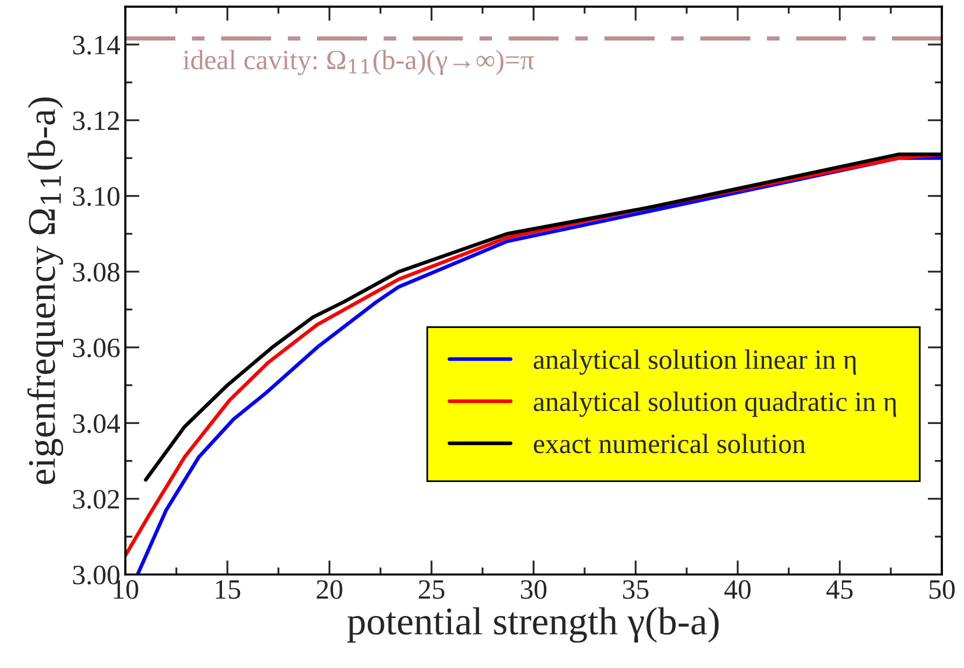 The width and height of the screenshot is (964, 668). I want to click on x-tick-label: 35, so click(635, 589).